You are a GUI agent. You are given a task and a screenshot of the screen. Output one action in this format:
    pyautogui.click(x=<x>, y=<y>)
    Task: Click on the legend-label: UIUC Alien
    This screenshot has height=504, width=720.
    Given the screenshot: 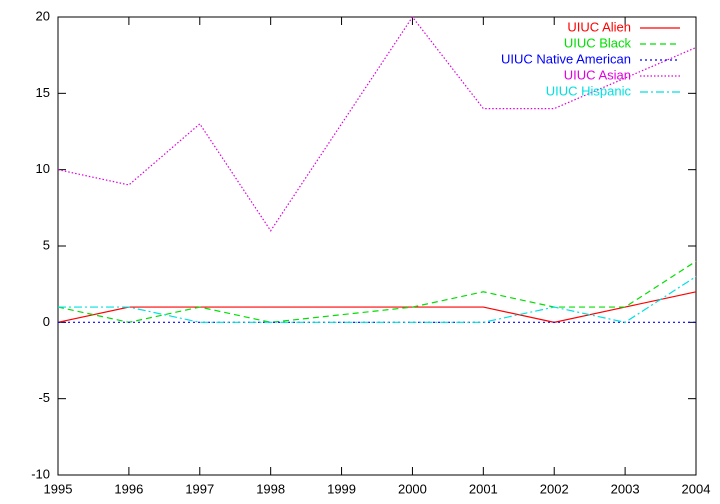 What is the action you would take?
    pyautogui.click(x=599, y=26)
    